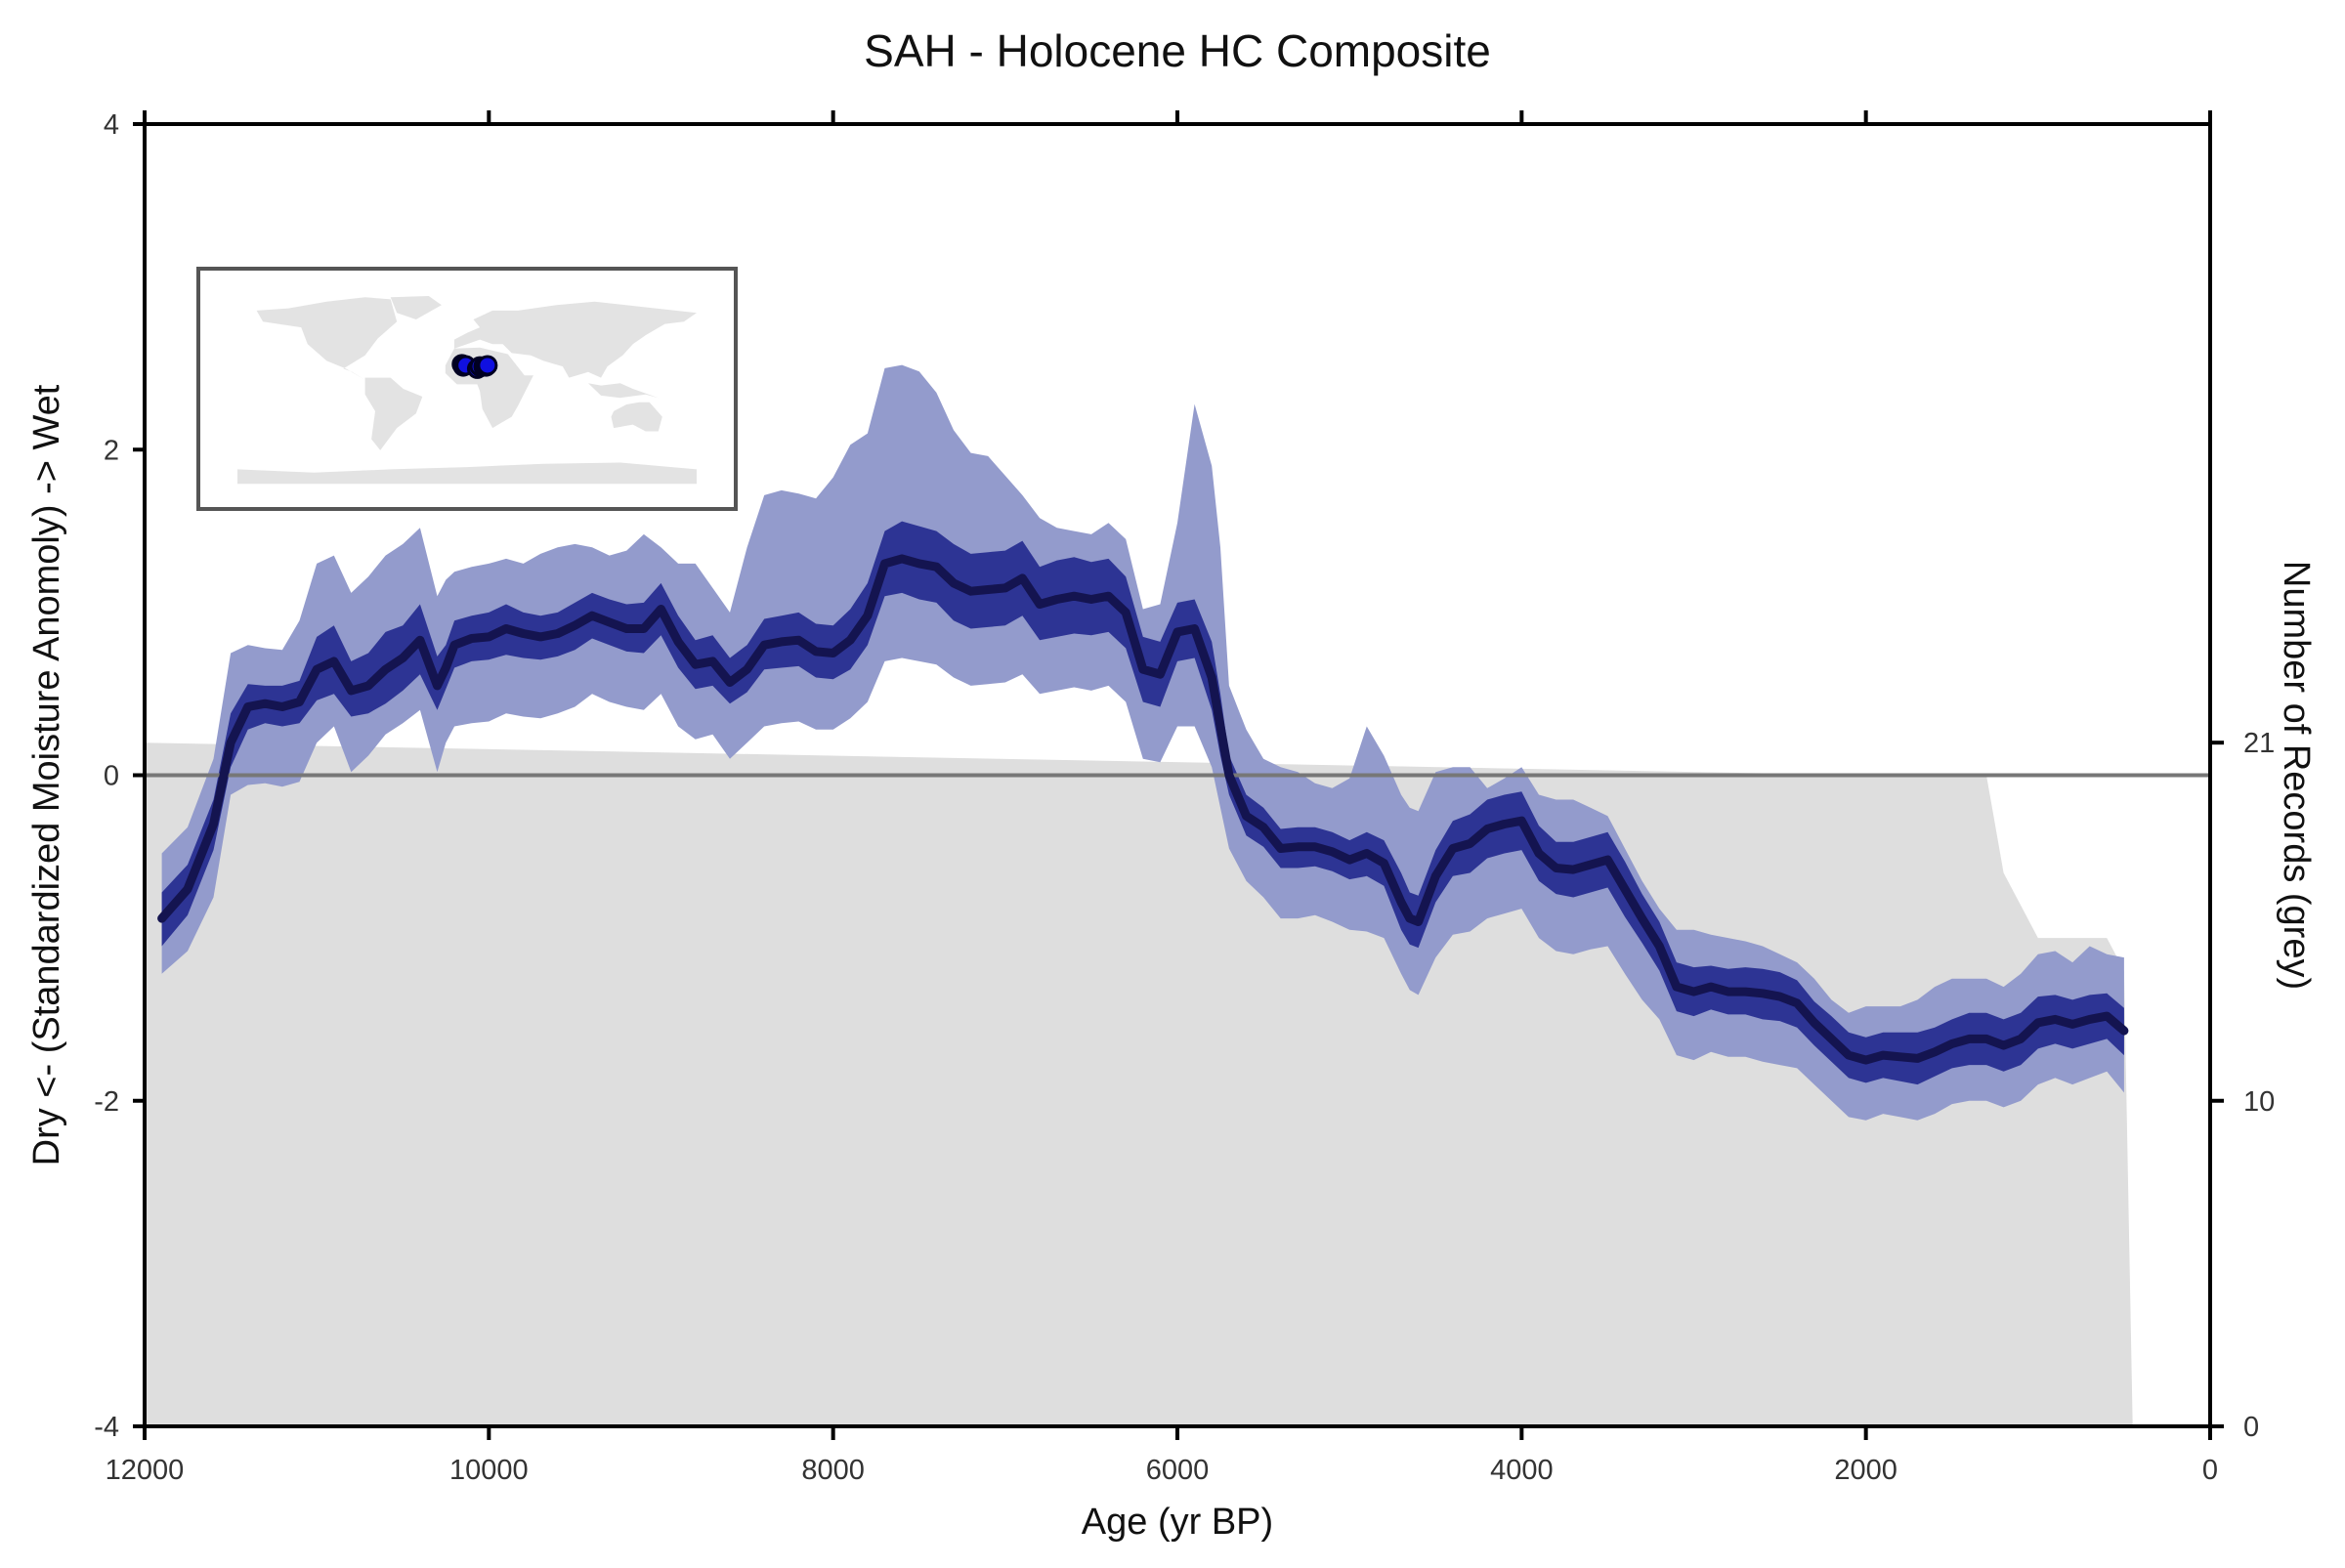 Image resolution: width=2345 pixels, height=1568 pixels. Describe the element at coordinates (2210, 1470) in the screenshot. I see `x-tick-label: 0` at that location.